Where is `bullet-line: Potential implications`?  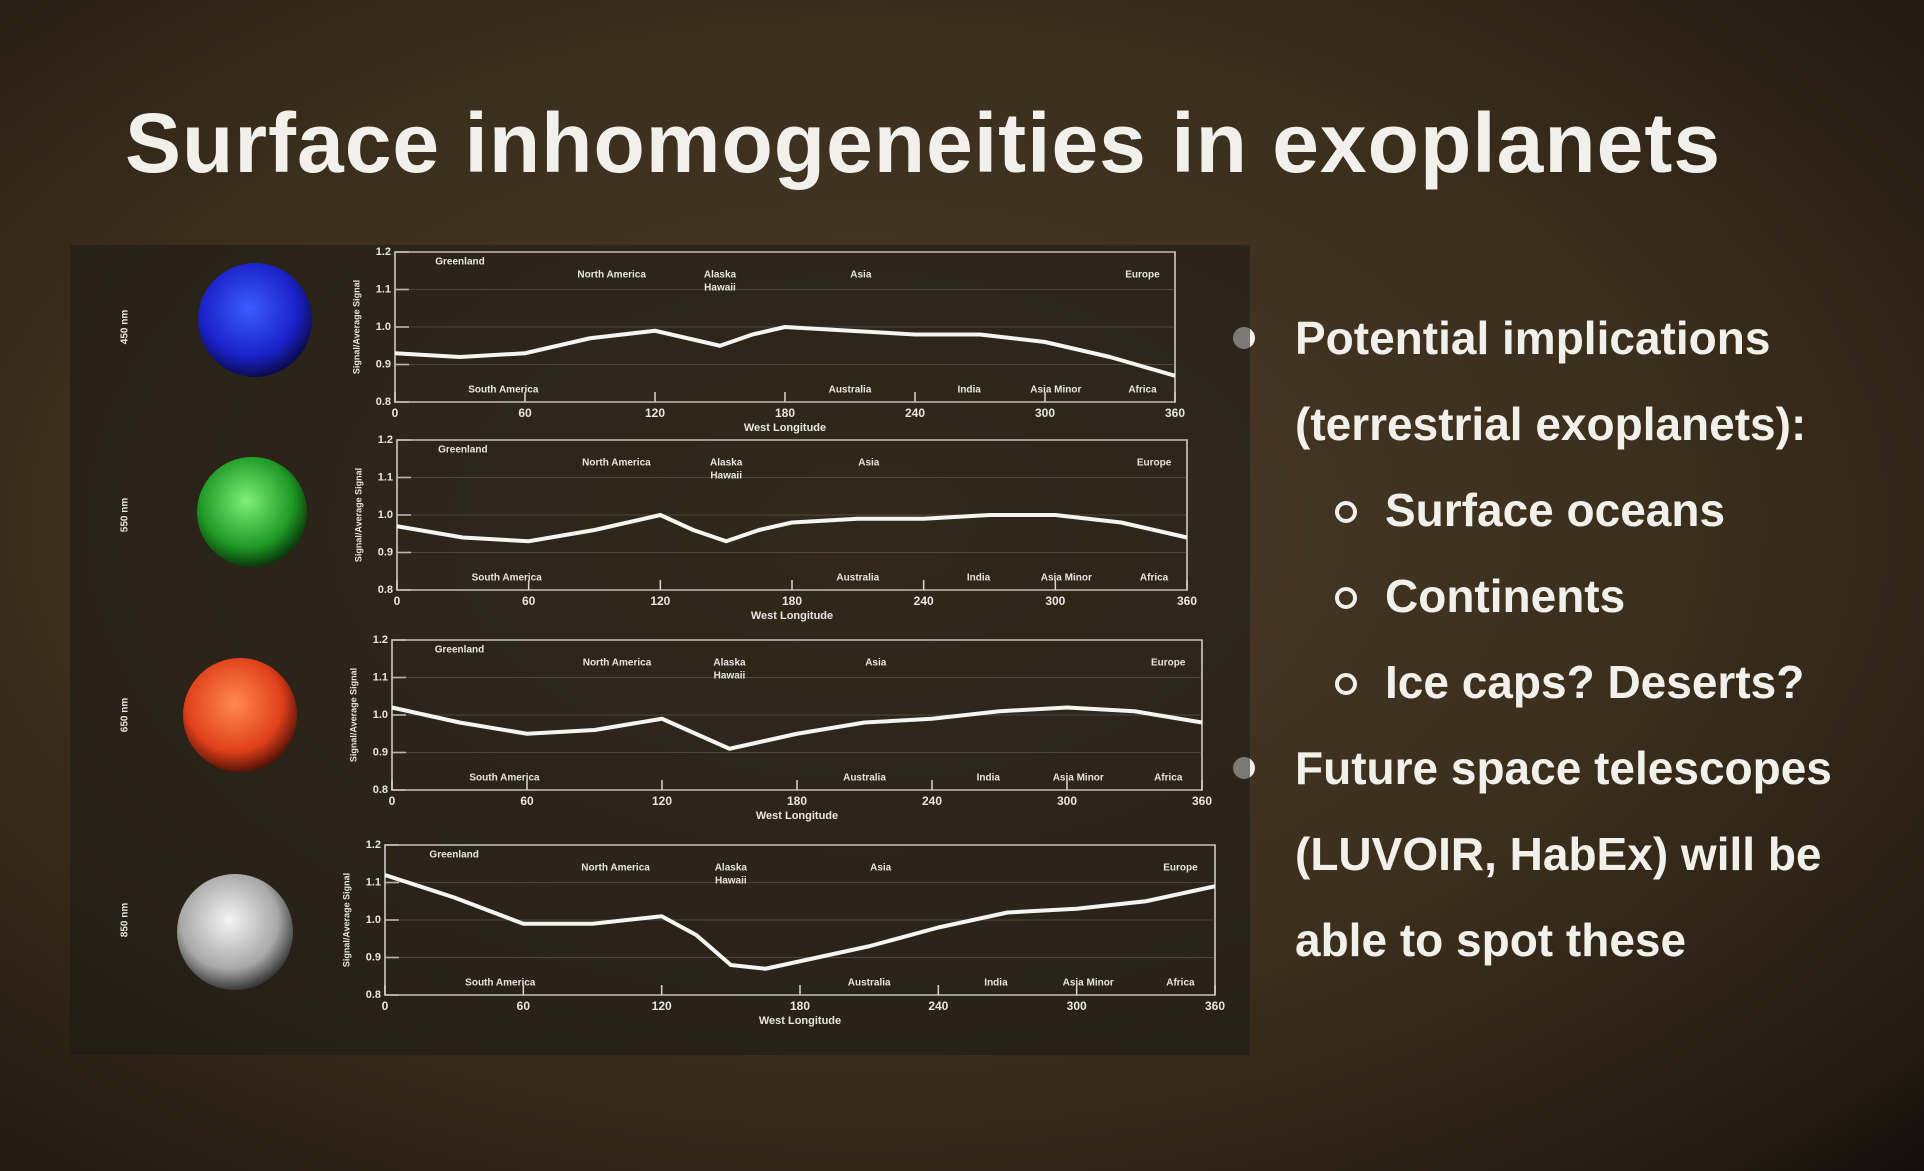
bullet-line: Potential implications is located at coordinates (1574, 338).